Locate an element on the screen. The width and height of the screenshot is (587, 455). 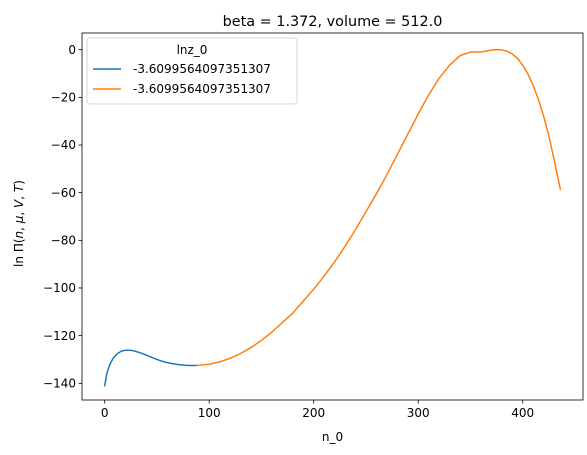
chart-title: beta = 1.372, volume = 512.0 is located at coordinates (333, 22).